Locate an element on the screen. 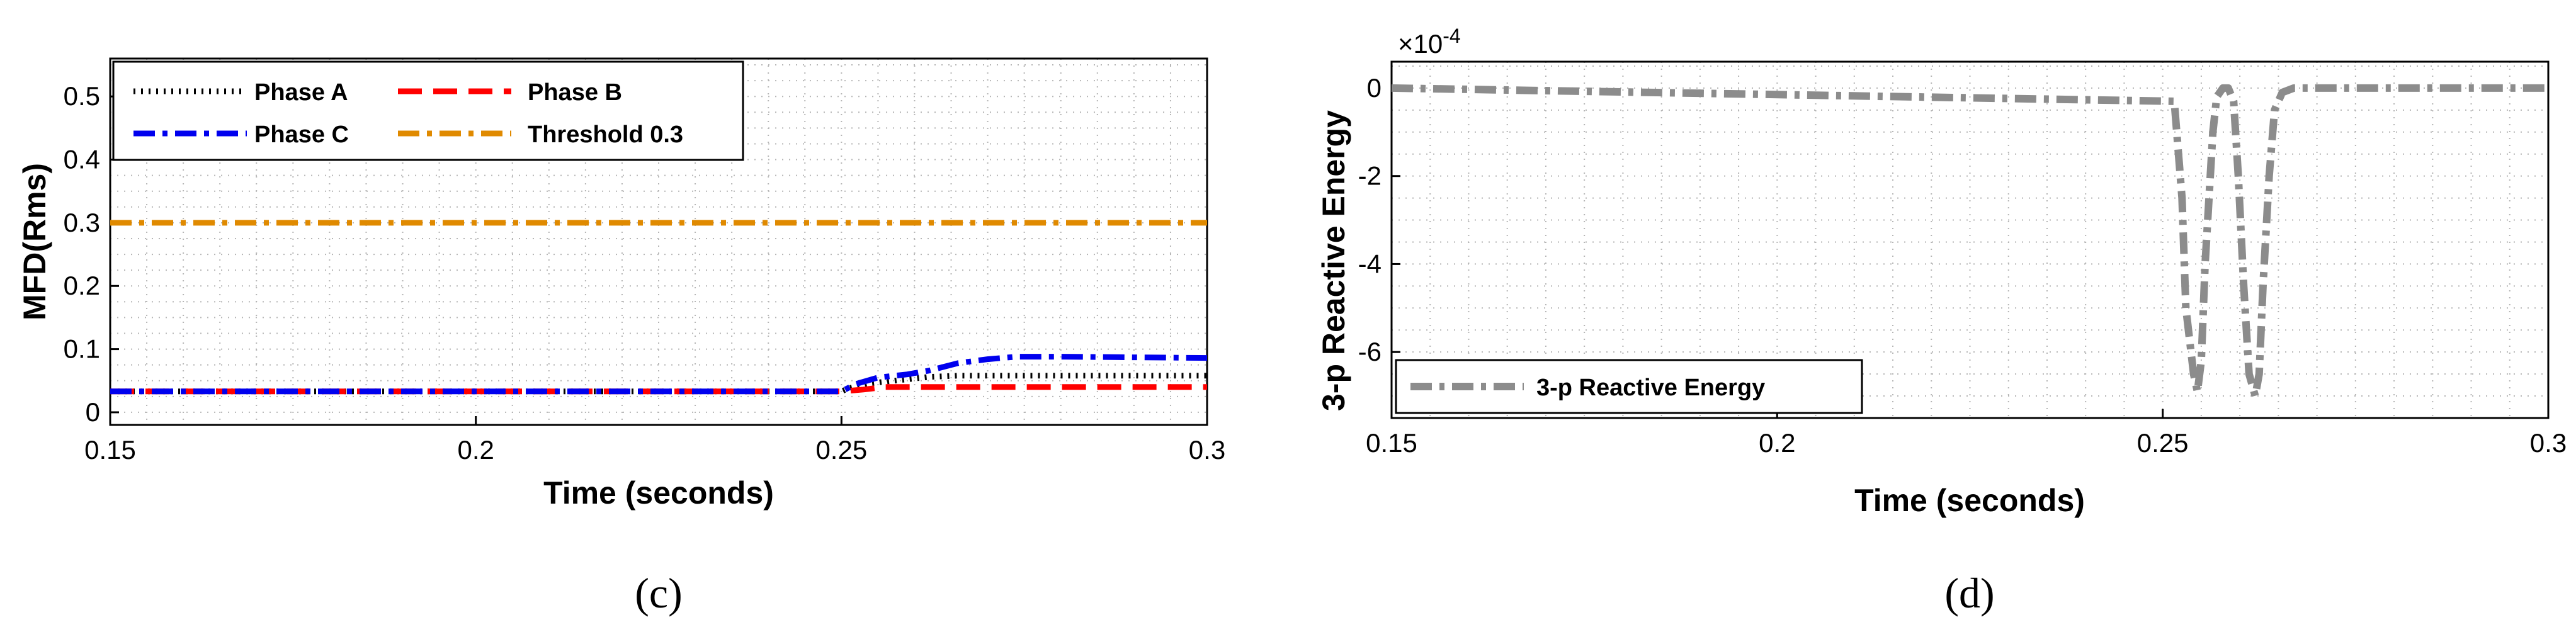 Image resolution: width=2576 pixels, height=627 pixels. legend: Phase A Phase B Phase C Threshold 0.3 is located at coordinates (428, 110).